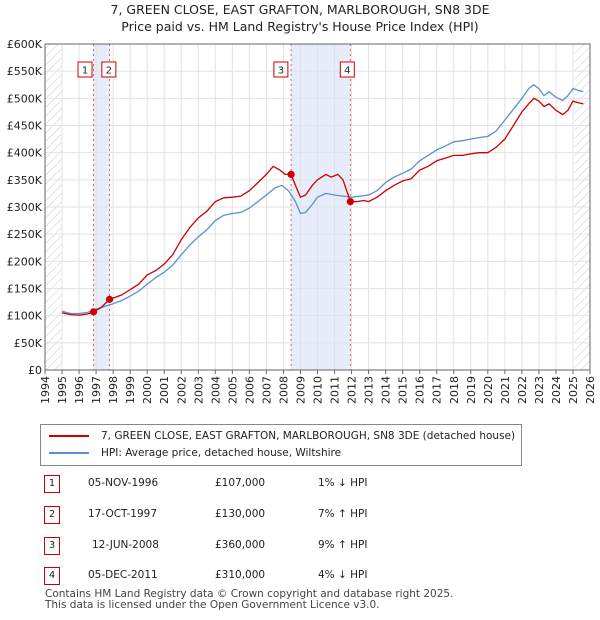 This screenshot has width=600, height=620. I want to click on x-tick-label: 1994, so click(45, 390).